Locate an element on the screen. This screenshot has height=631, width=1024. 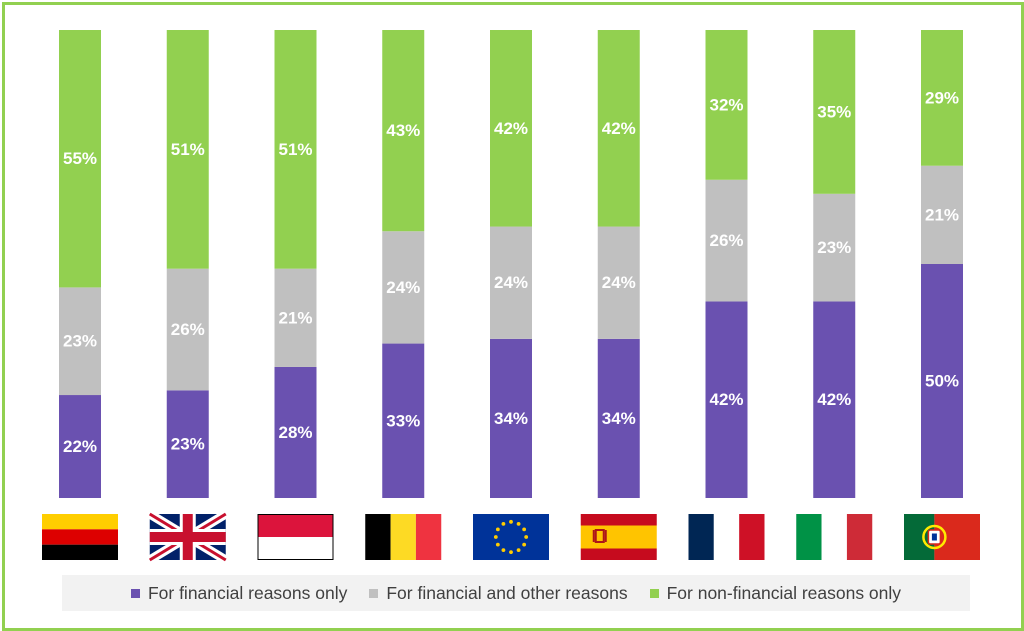
legend-item-financial: For financial reasons only is located at coordinates (239, 593).